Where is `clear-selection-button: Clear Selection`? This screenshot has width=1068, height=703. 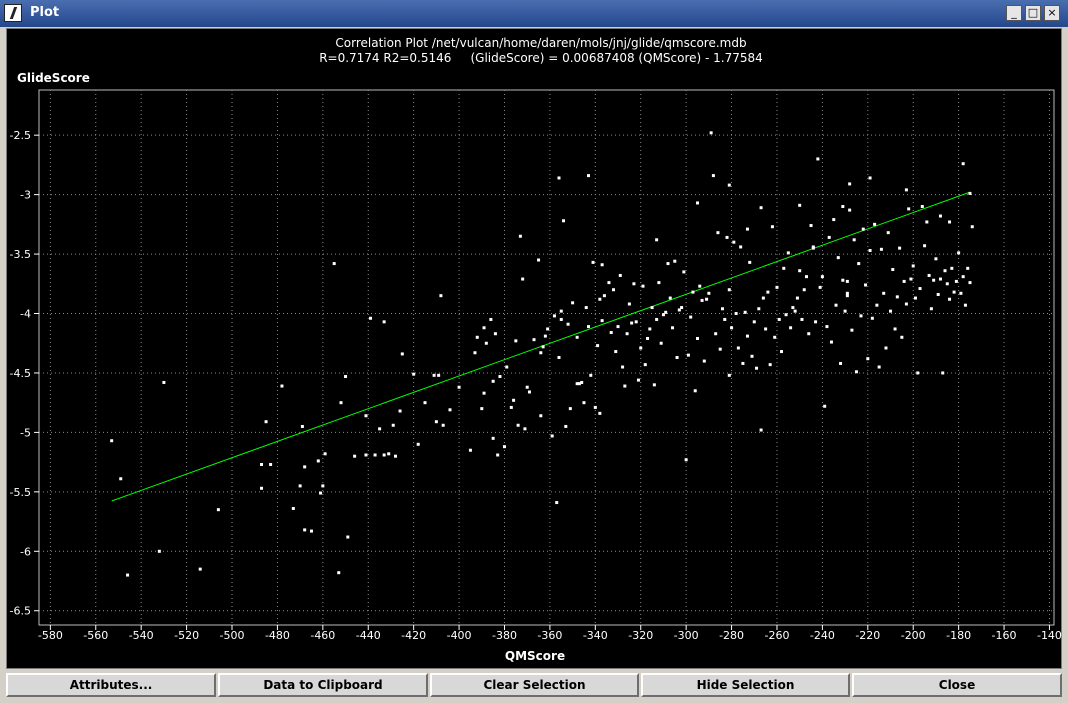 clear-selection-button: Clear Selection is located at coordinates (534, 685).